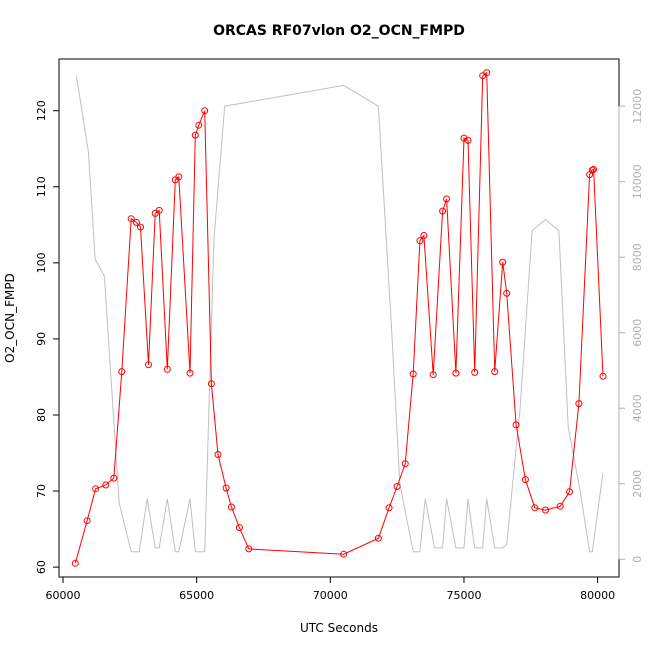 This screenshot has width=650, height=650. I want to click on y2-tick-label: 4000, so click(637, 408).